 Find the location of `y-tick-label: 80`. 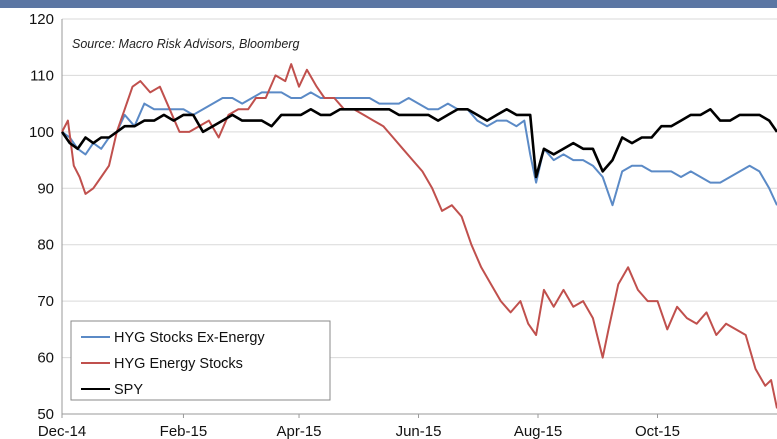

y-tick-label: 80 is located at coordinates (45, 245).